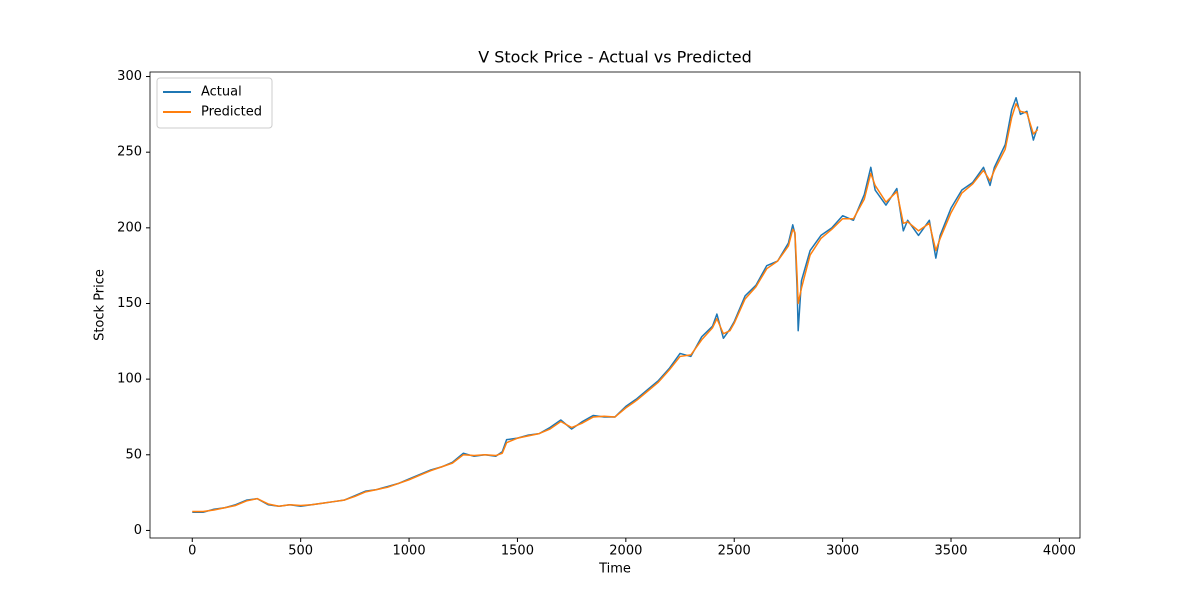 This screenshot has width=1200, height=600. Describe the element at coordinates (950, 551) in the screenshot. I see `x-tick-label: 3500` at that location.